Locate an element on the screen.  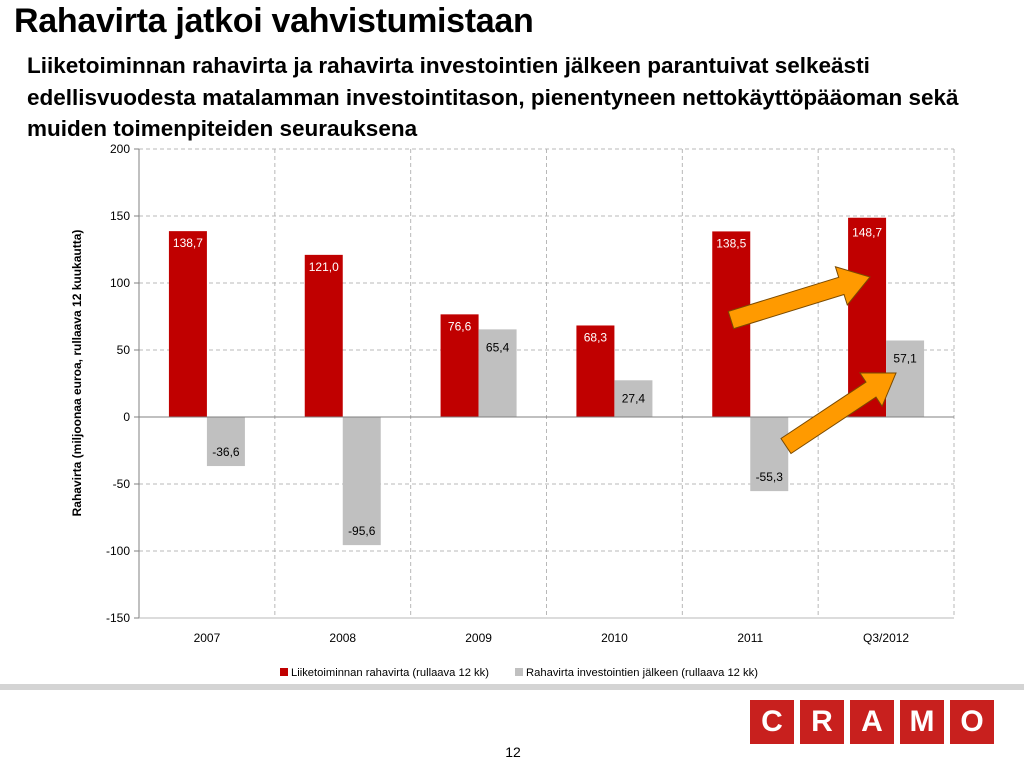
data-label: 76,6 is located at coordinates (460, 326).